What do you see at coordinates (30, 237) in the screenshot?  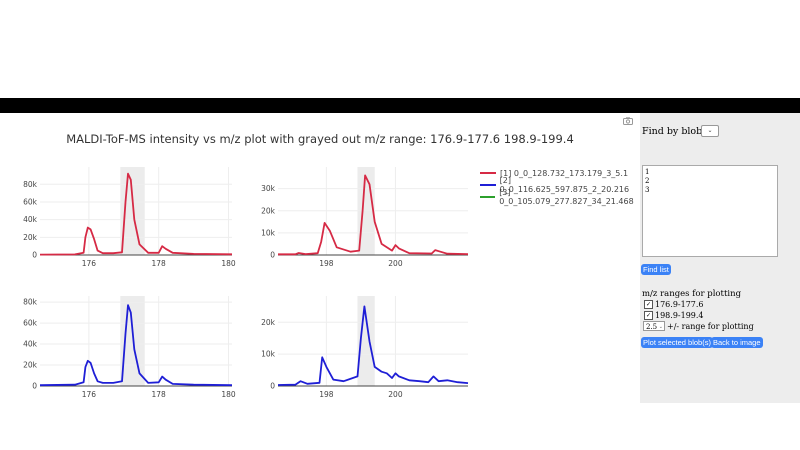 I see `panel-1-ytick-label-1: 20k` at bounding box center [30, 237].